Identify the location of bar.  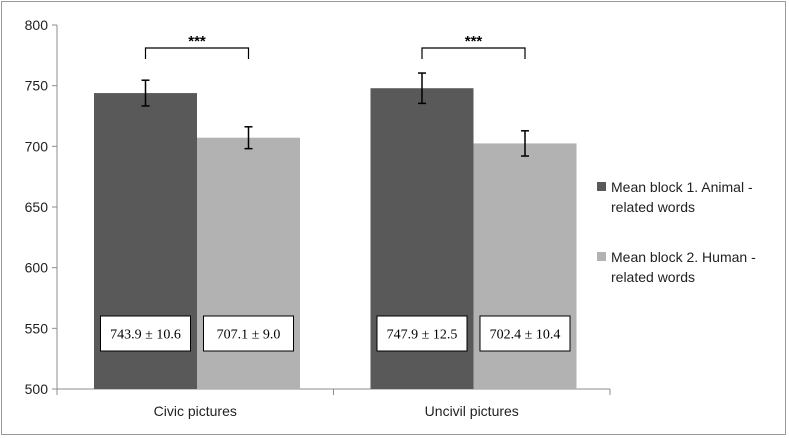
(525, 266).